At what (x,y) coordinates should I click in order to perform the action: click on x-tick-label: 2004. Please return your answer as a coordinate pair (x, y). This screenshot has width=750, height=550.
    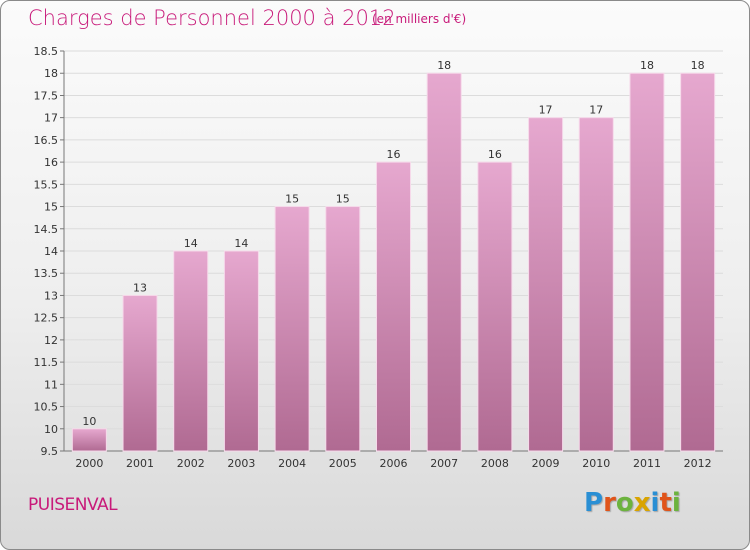
    Looking at the image, I should click on (292, 463).